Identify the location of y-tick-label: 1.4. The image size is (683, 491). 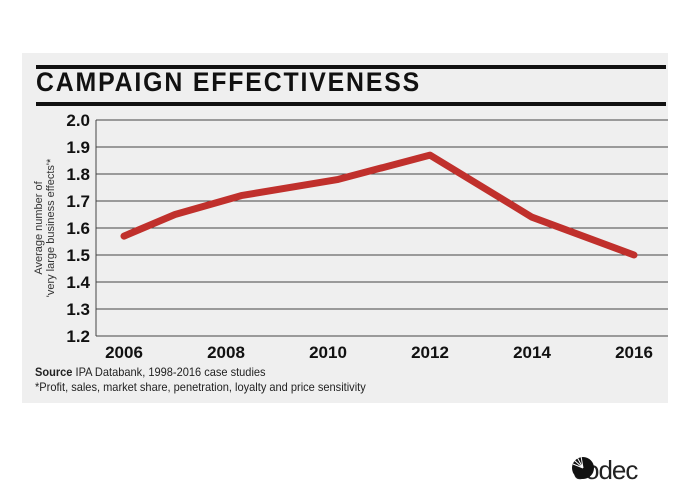
(78, 282).